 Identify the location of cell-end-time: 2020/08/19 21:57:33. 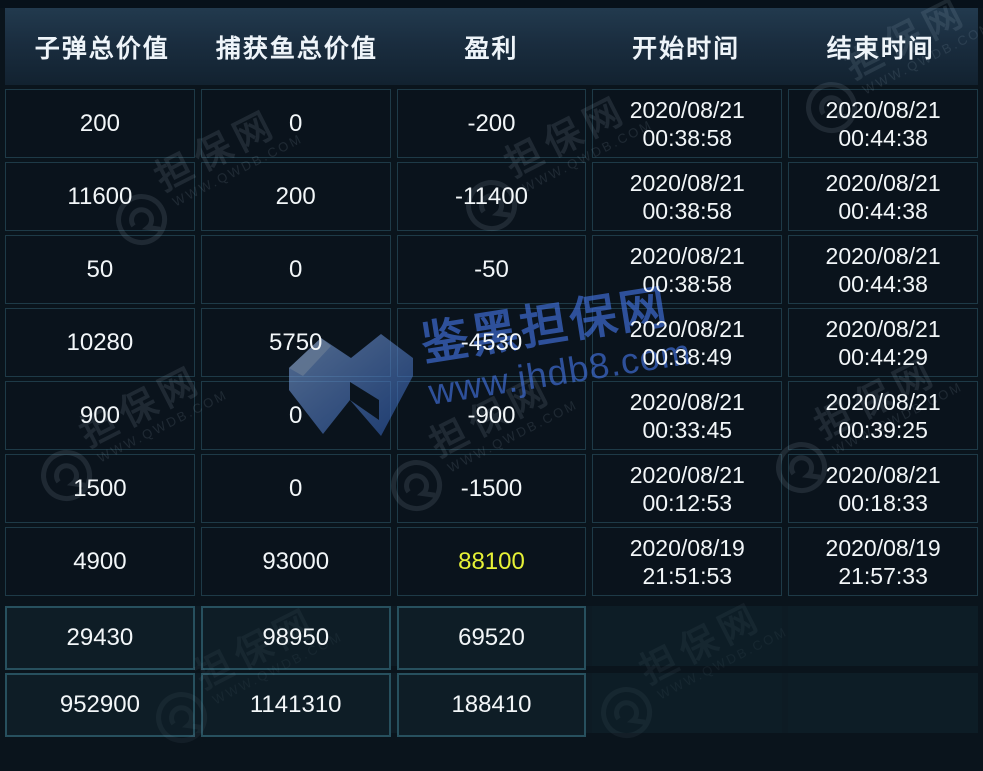
(883, 561).